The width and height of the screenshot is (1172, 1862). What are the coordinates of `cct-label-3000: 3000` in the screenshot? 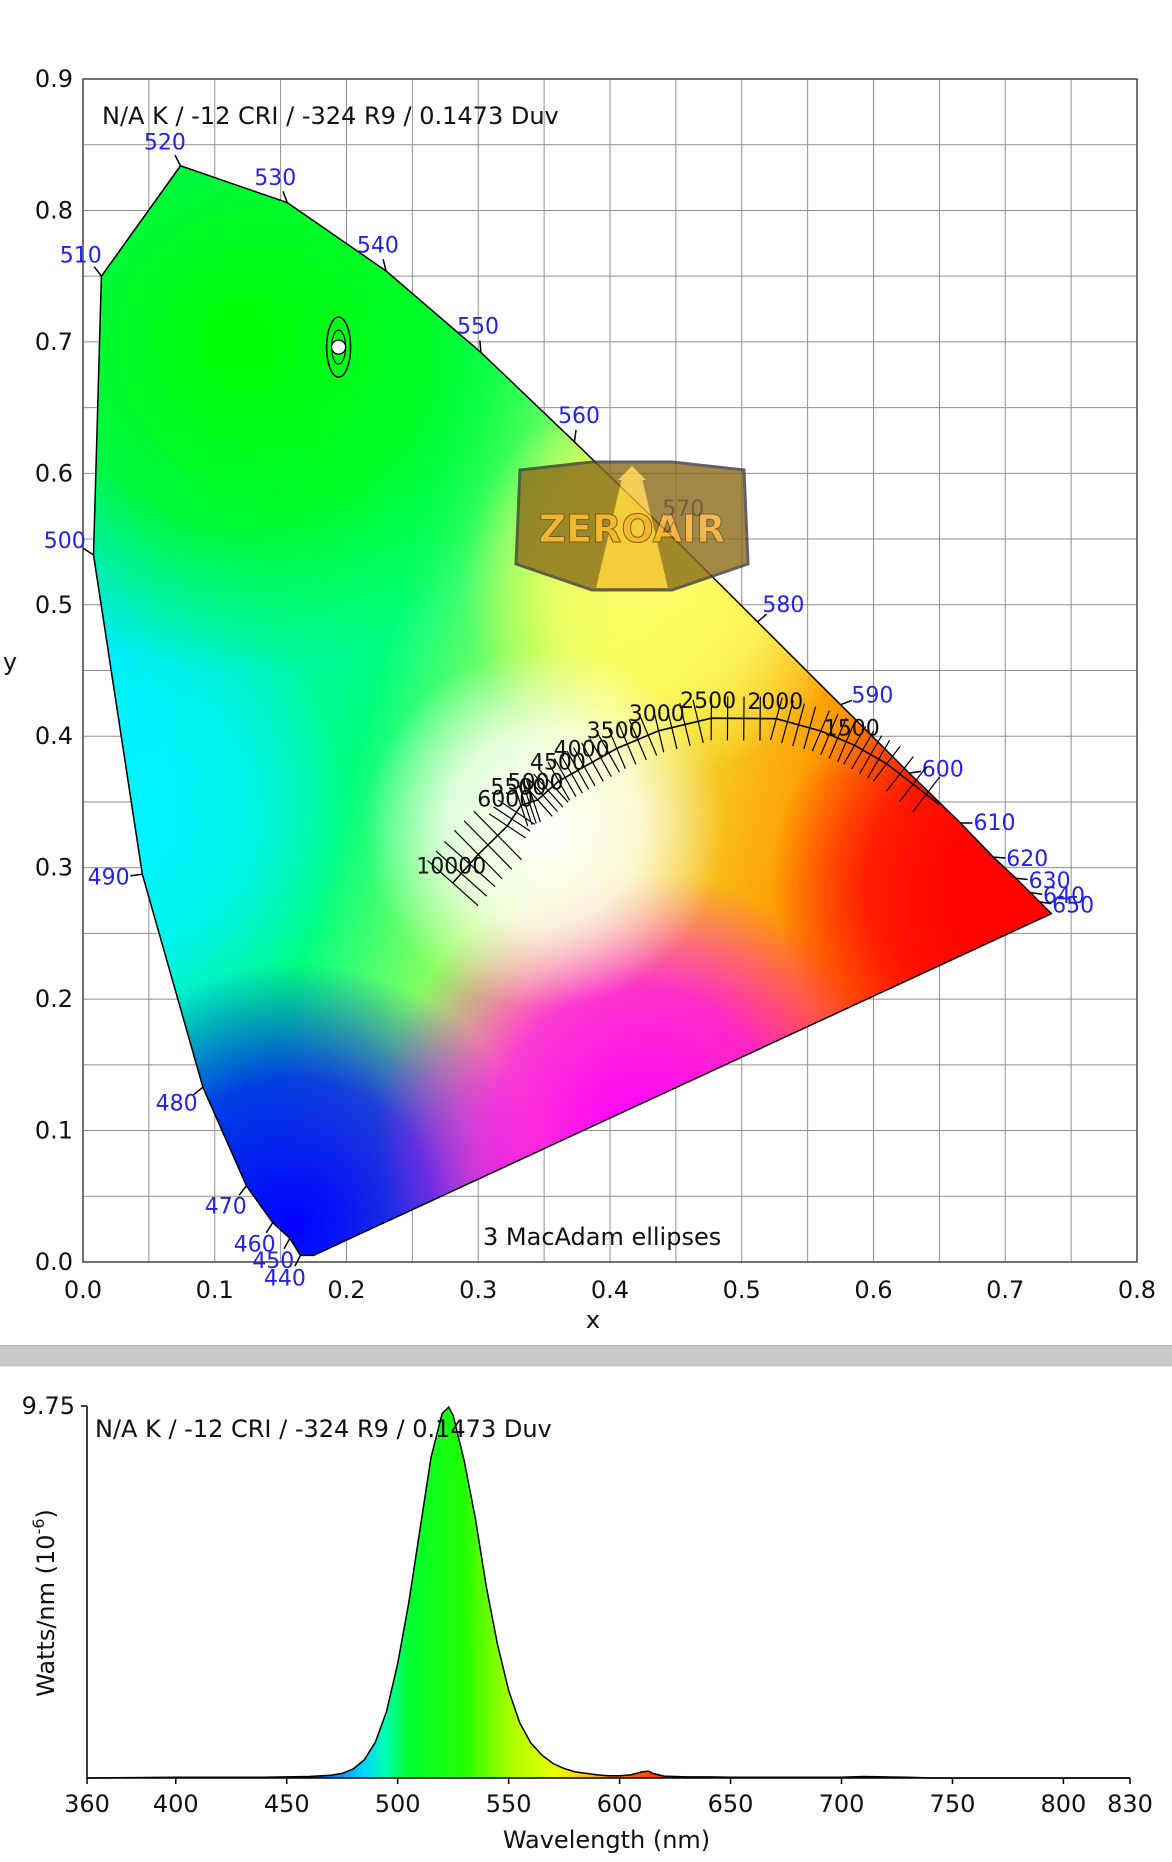 It's located at (657, 714).